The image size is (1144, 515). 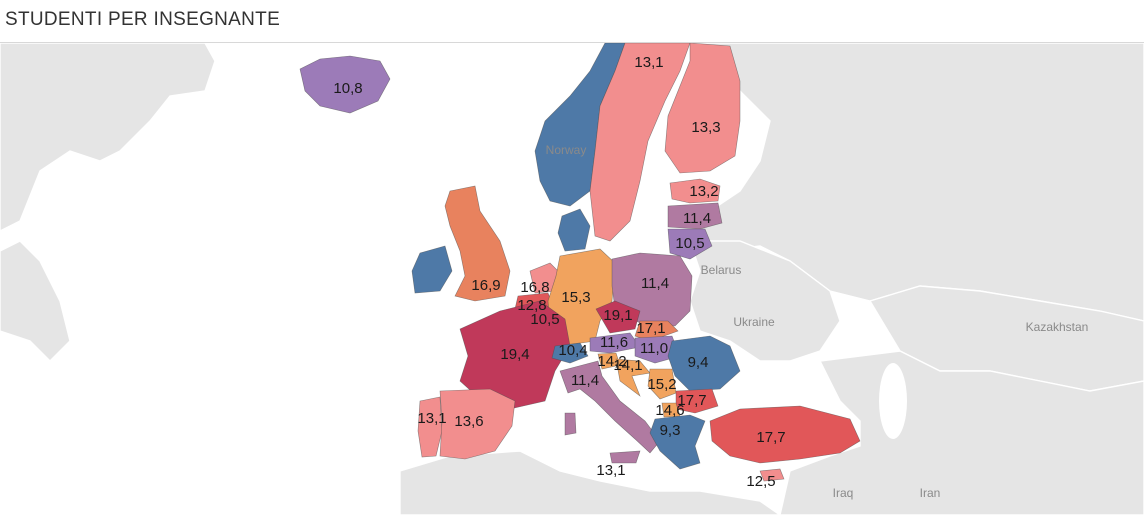 I want to click on latvia-region, so click(x=695, y=216).